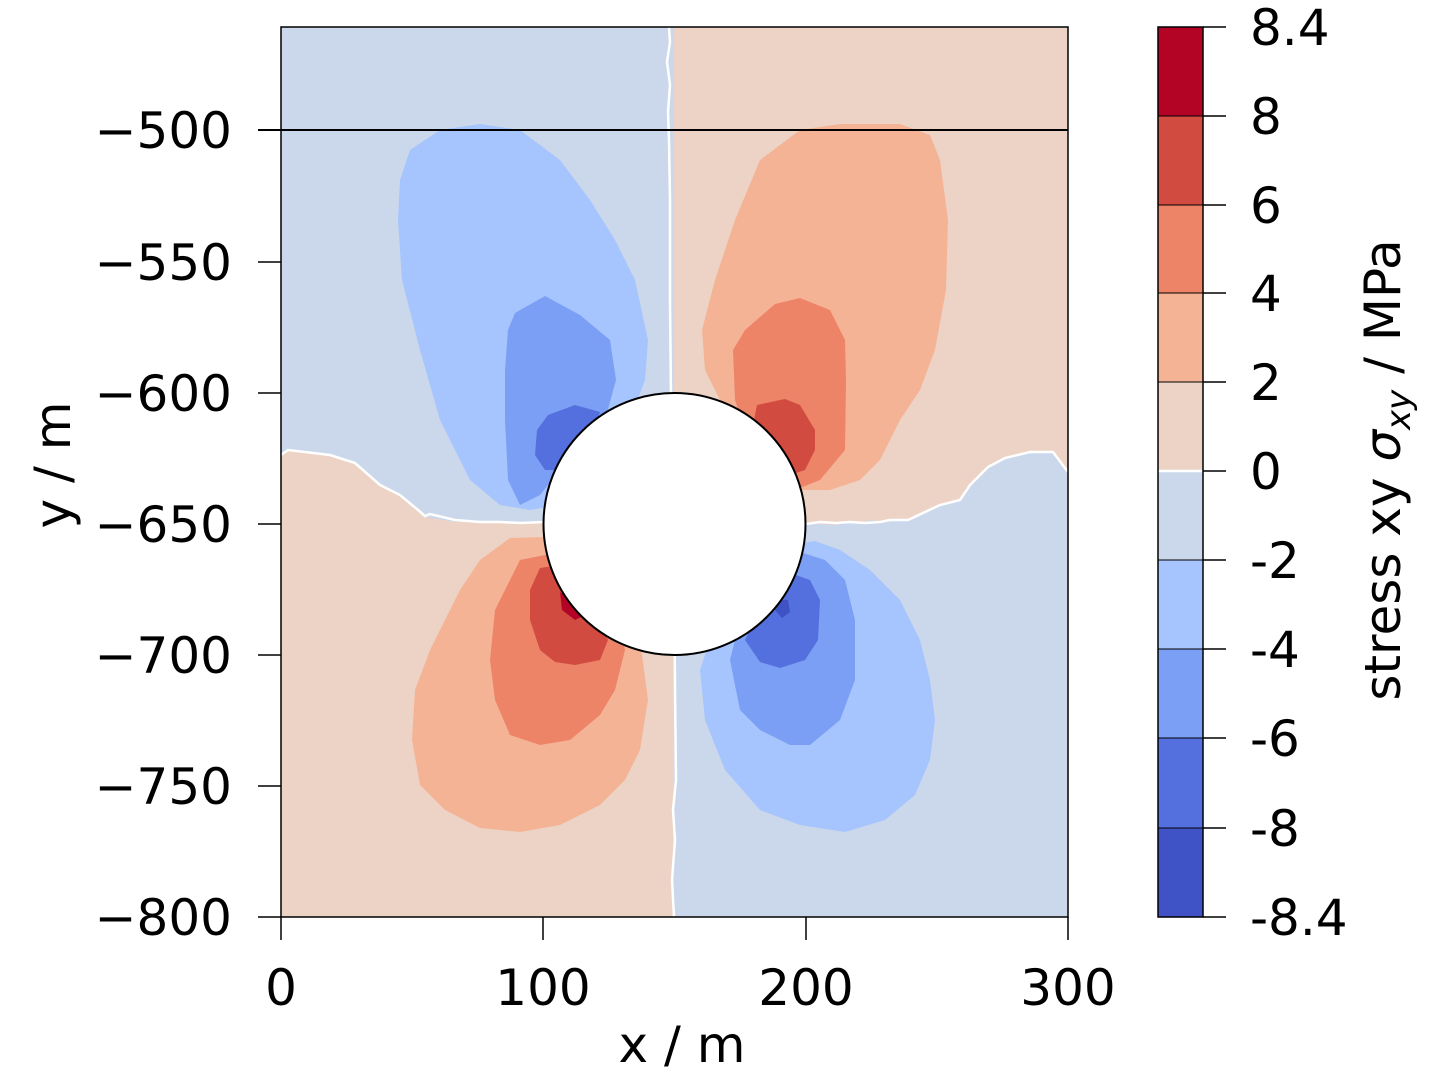  I want to click on colorbar-label: stress xy σxy / MPa, so click(1386, 469).